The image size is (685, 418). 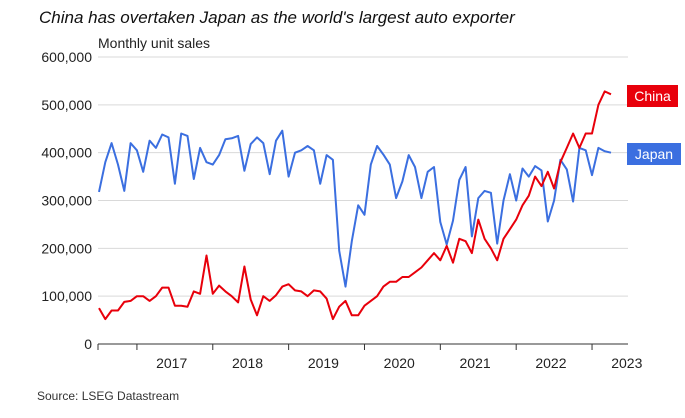 I want to click on legend-label-china: China, so click(x=652, y=96).